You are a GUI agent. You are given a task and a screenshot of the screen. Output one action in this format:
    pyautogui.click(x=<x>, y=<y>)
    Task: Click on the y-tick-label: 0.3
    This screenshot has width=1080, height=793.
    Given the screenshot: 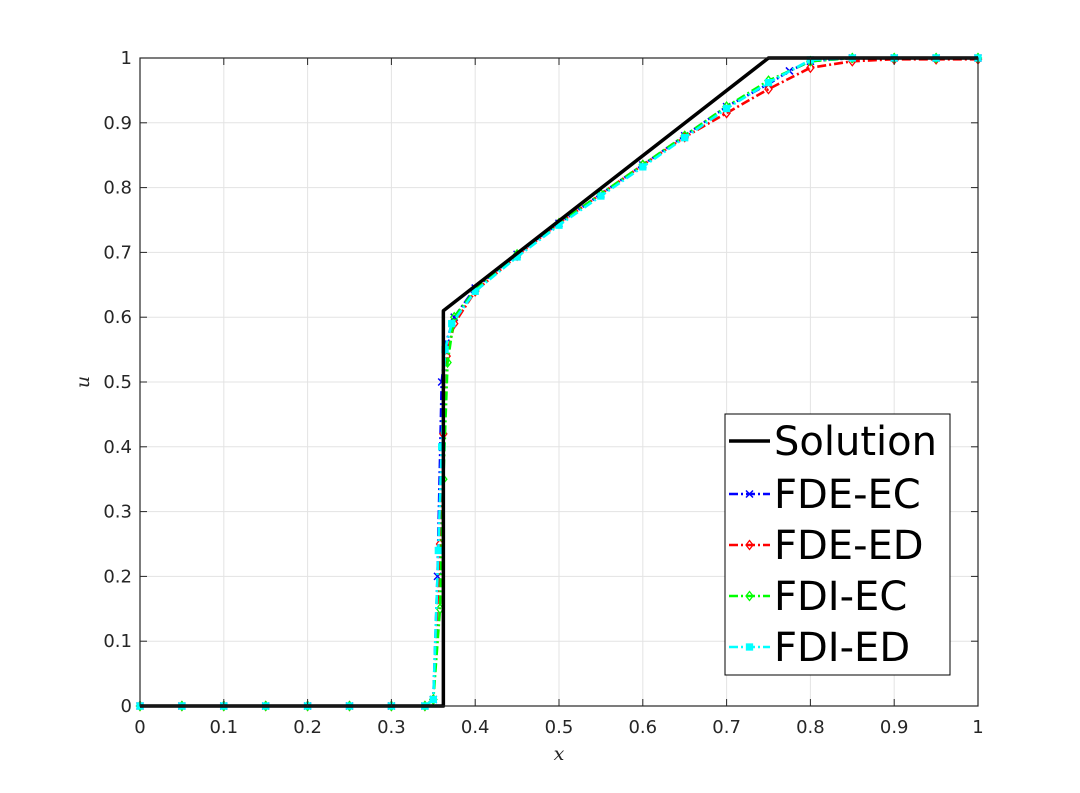 What is the action you would take?
    pyautogui.click(x=117, y=512)
    